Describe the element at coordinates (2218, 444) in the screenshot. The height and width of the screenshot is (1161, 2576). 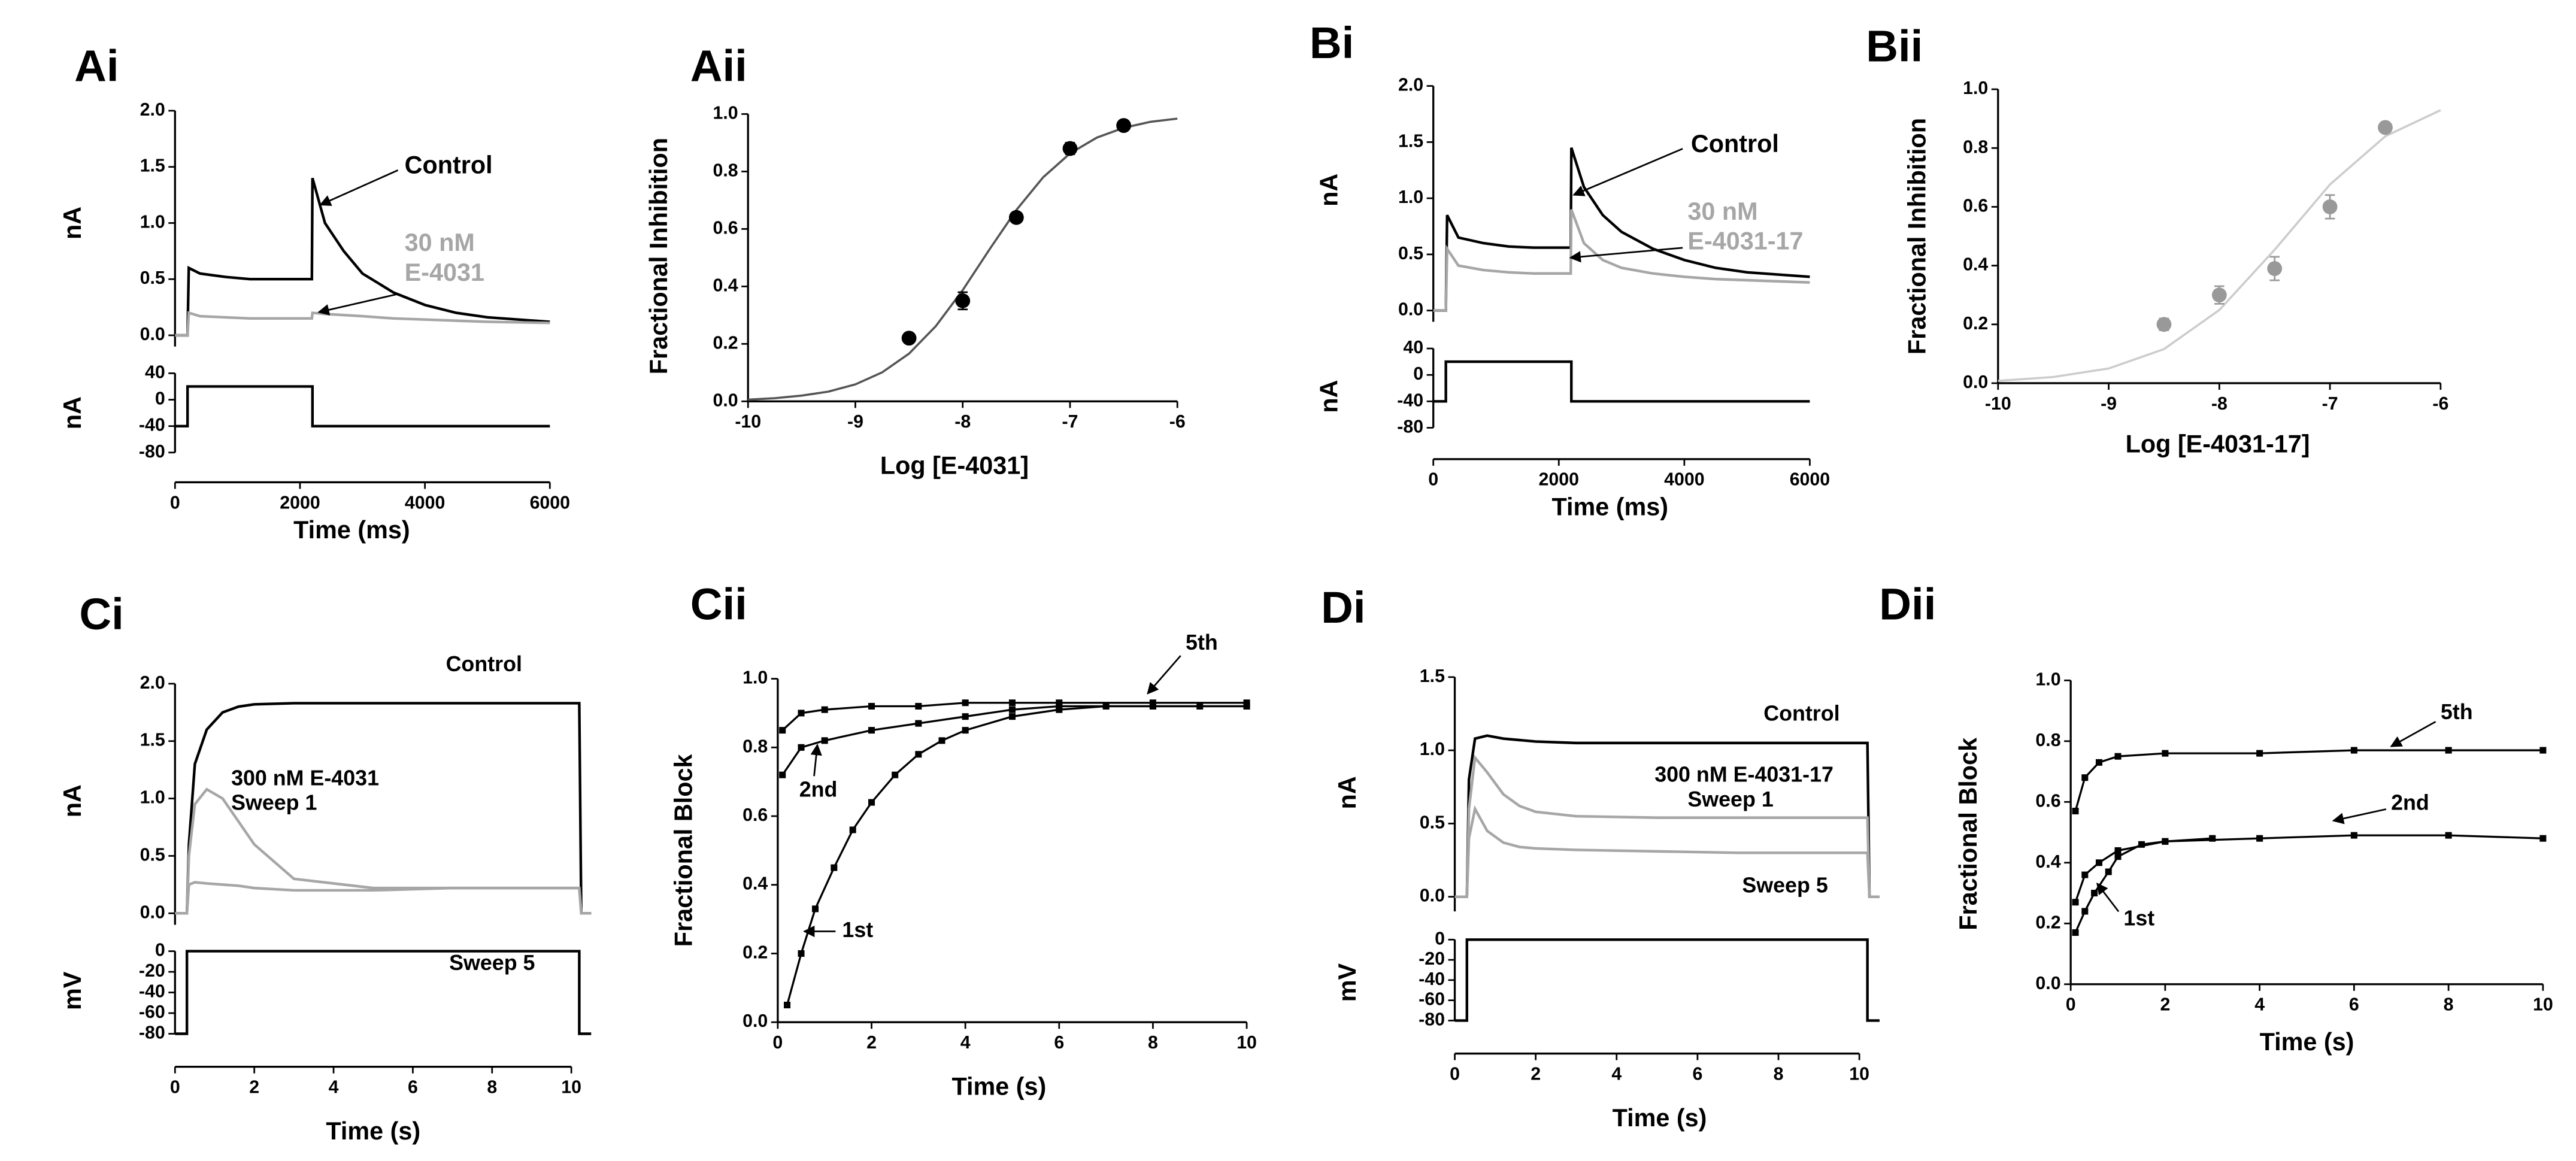
I see `x-axis-label: Log [E-4031-17]` at that location.